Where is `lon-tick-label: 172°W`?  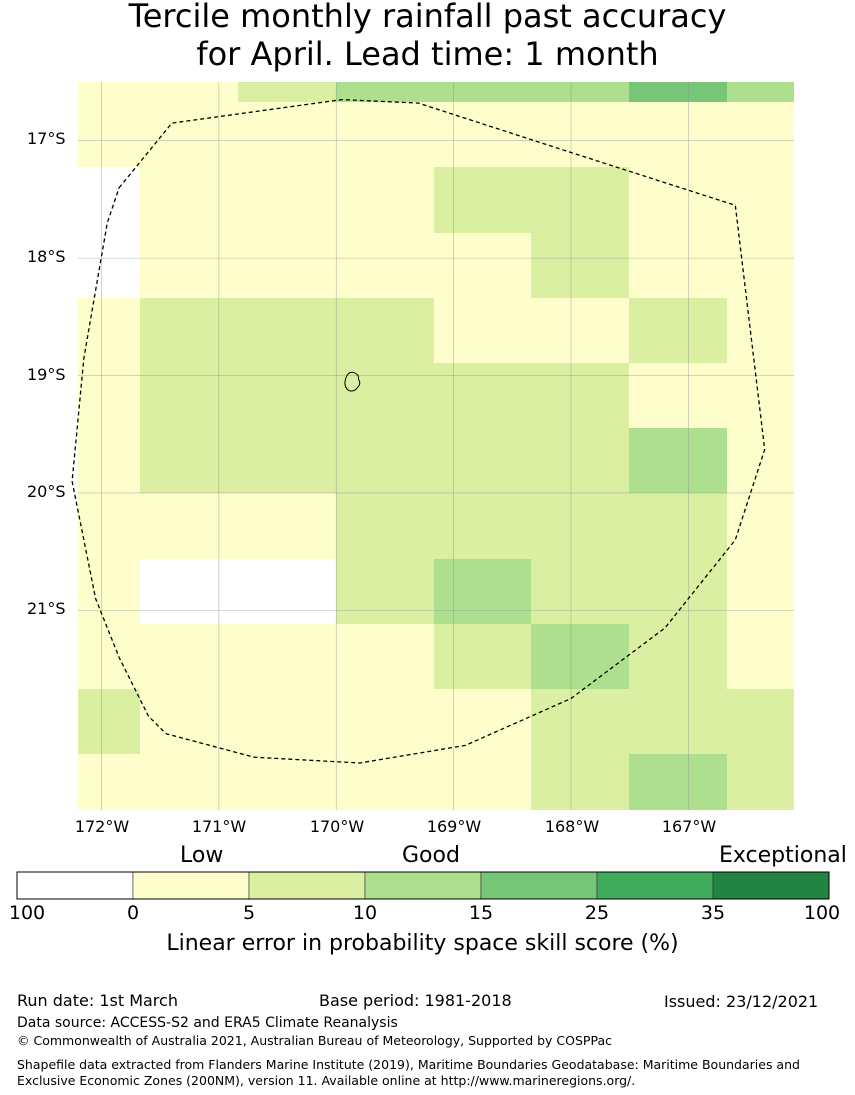 lon-tick-label: 172°W is located at coordinates (102, 826).